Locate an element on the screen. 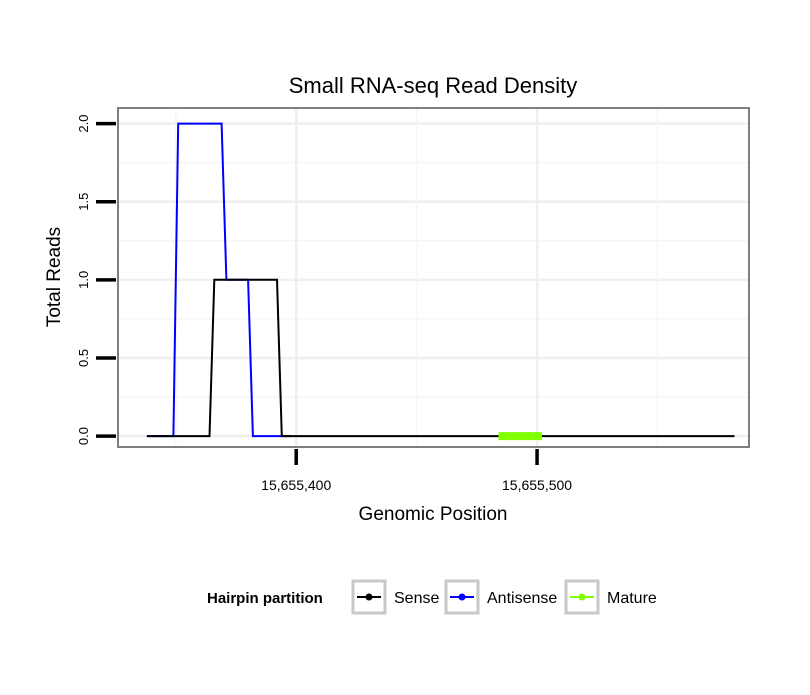  legend-item-label: Mature is located at coordinates (632, 598).